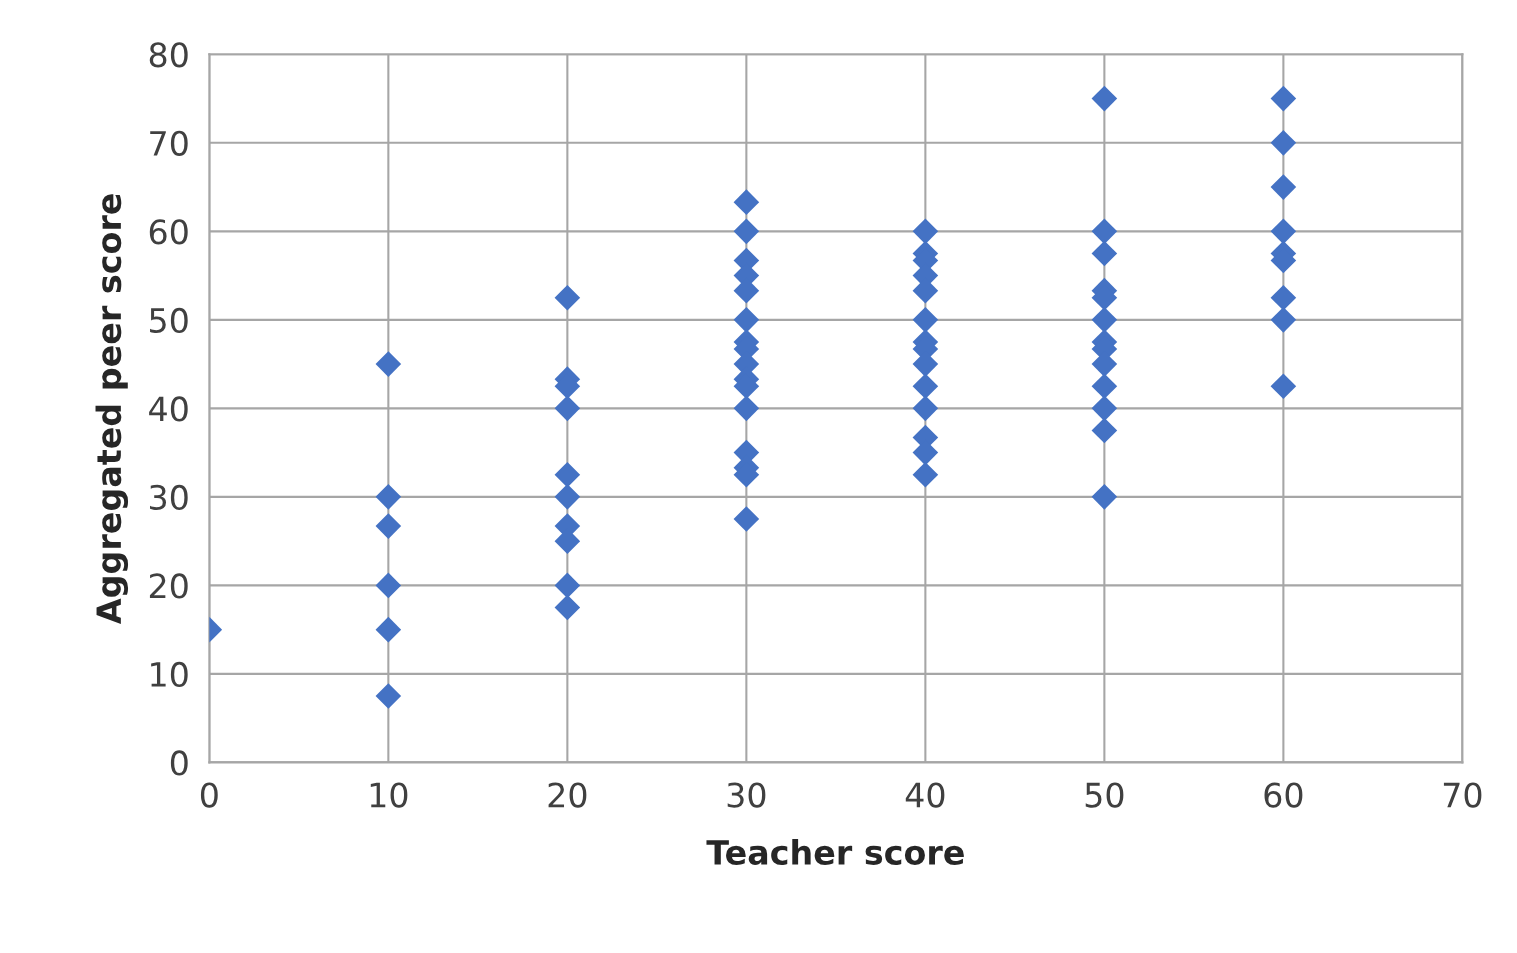 This screenshot has height=953, width=1517. Describe the element at coordinates (168, 232) in the screenshot. I see `y-tick-label: 60` at that location.